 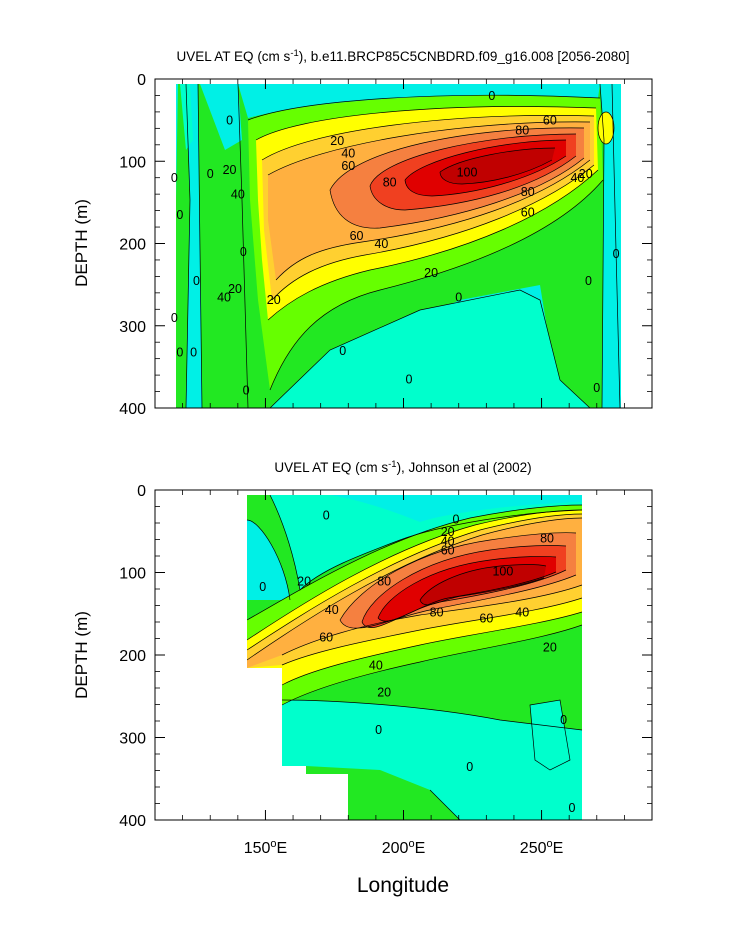 What do you see at coordinates (404, 847) in the screenshot?
I see `x-tick-label: 200oE` at bounding box center [404, 847].